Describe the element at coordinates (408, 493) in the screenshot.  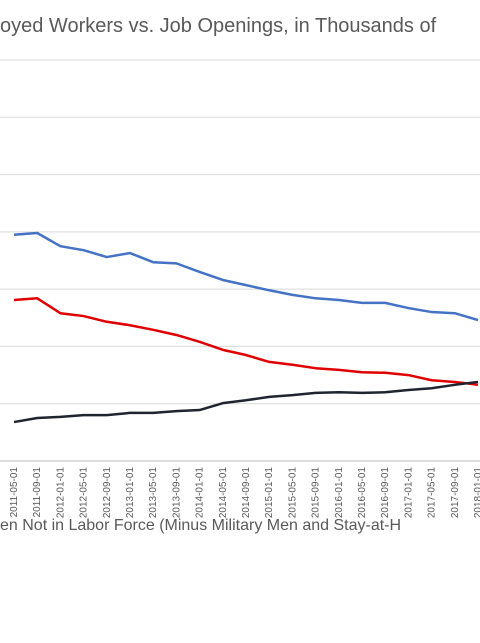
I see `x-tick-label: 2017-01-01` at that location.